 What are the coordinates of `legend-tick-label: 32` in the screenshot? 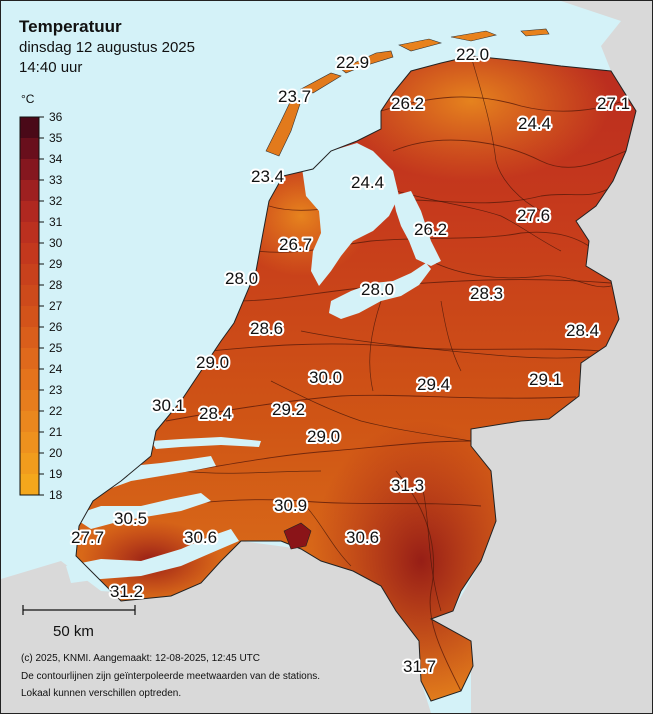 It's located at (56, 201).